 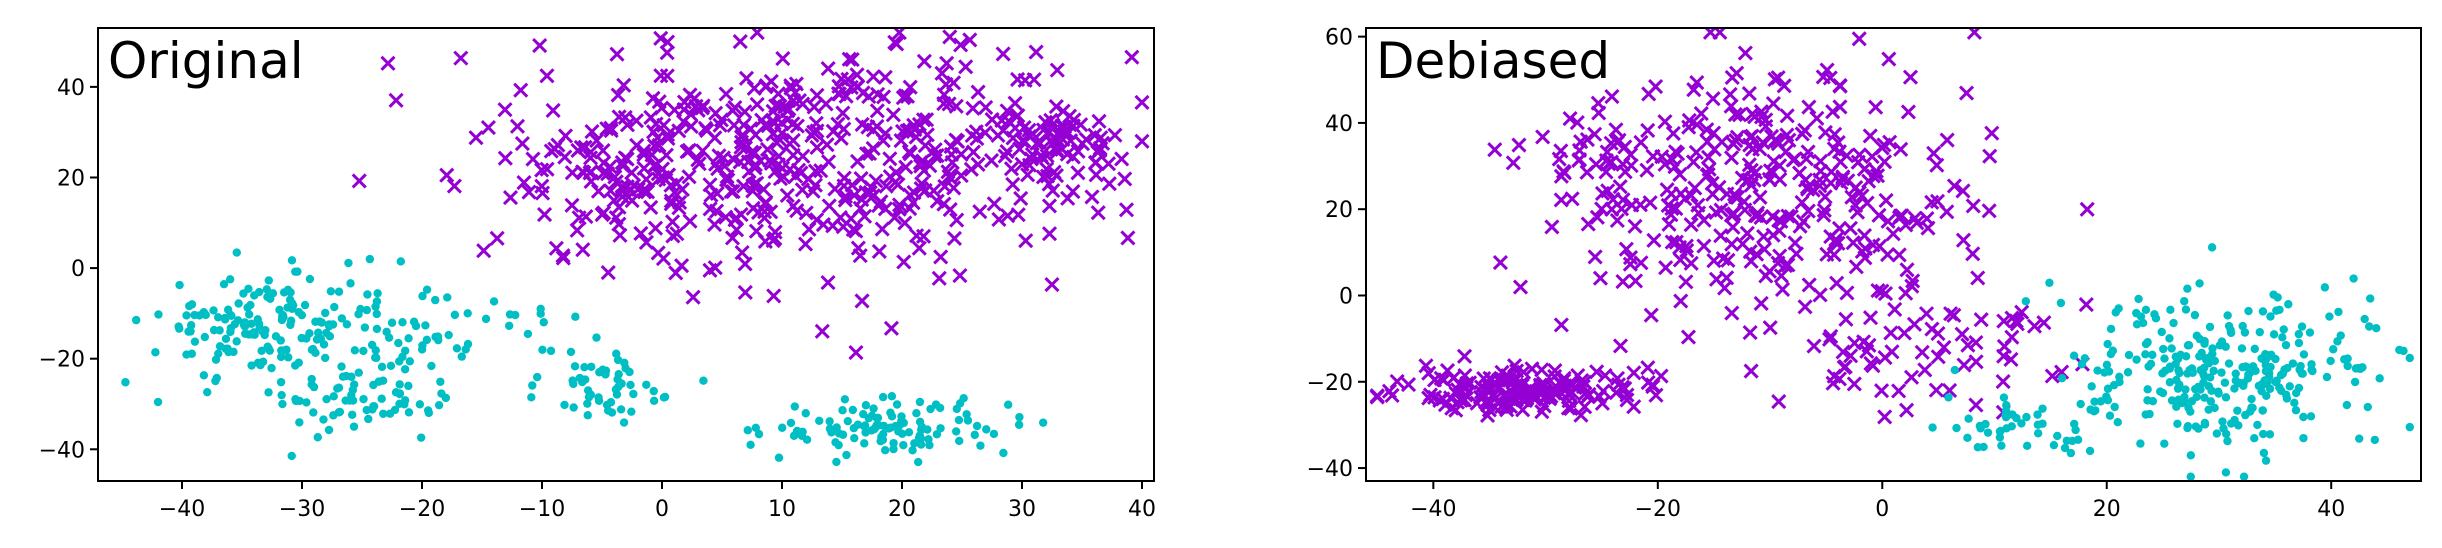 What do you see at coordinates (182, 509) in the screenshot?
I see `x-tick-label: −40` at bounding box center [182, 509].